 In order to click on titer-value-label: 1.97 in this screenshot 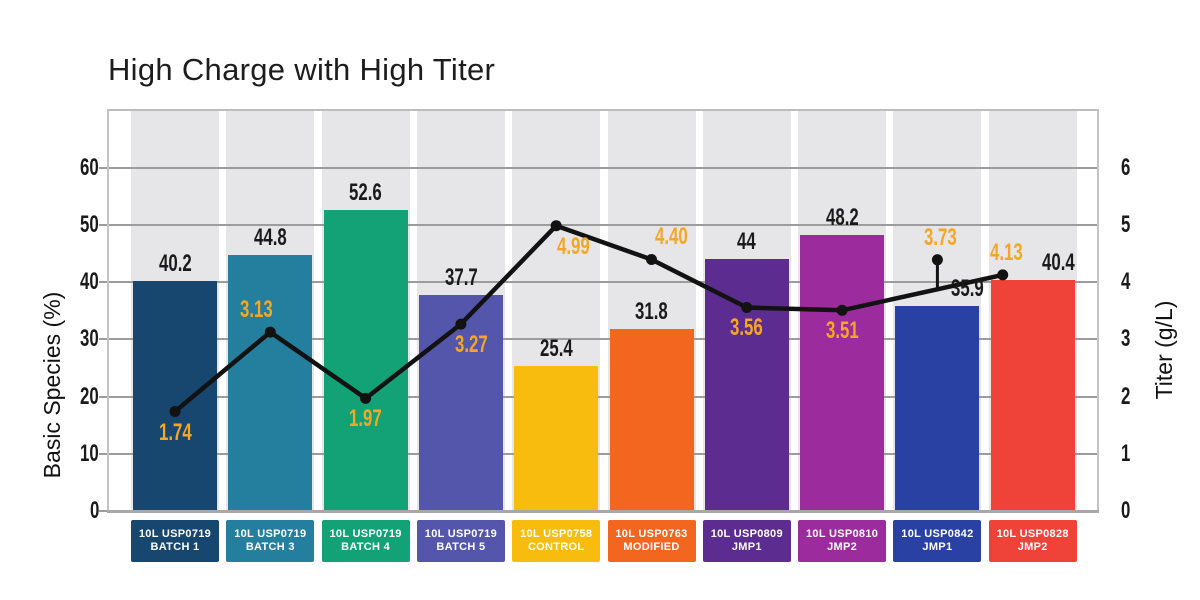, I will do `click(366, 419)`.